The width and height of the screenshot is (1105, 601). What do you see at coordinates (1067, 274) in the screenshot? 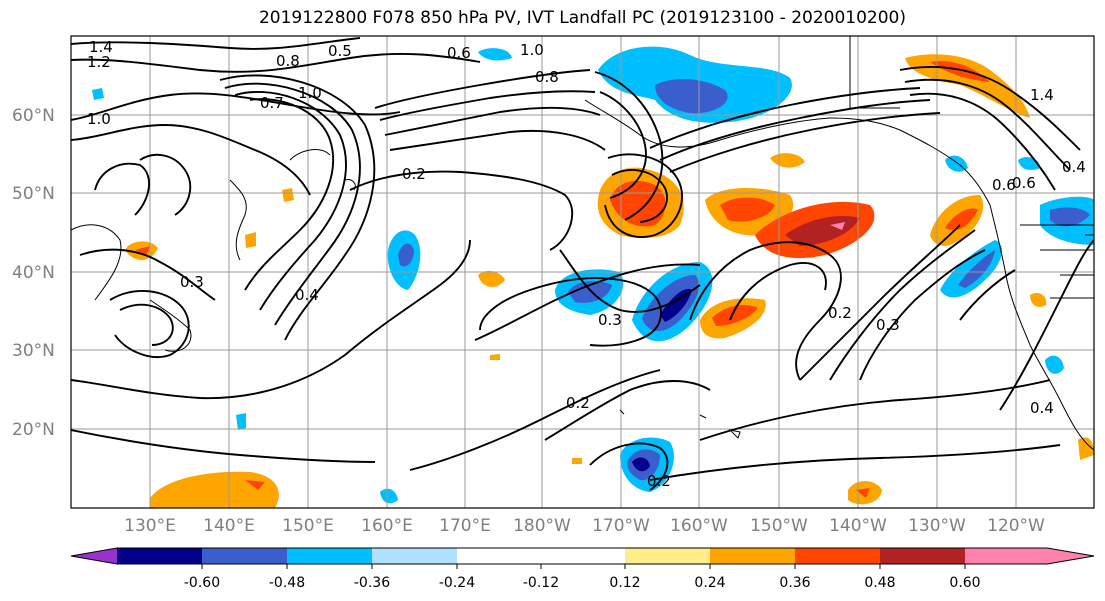
I see `border` at bounding box center [1067, 274].